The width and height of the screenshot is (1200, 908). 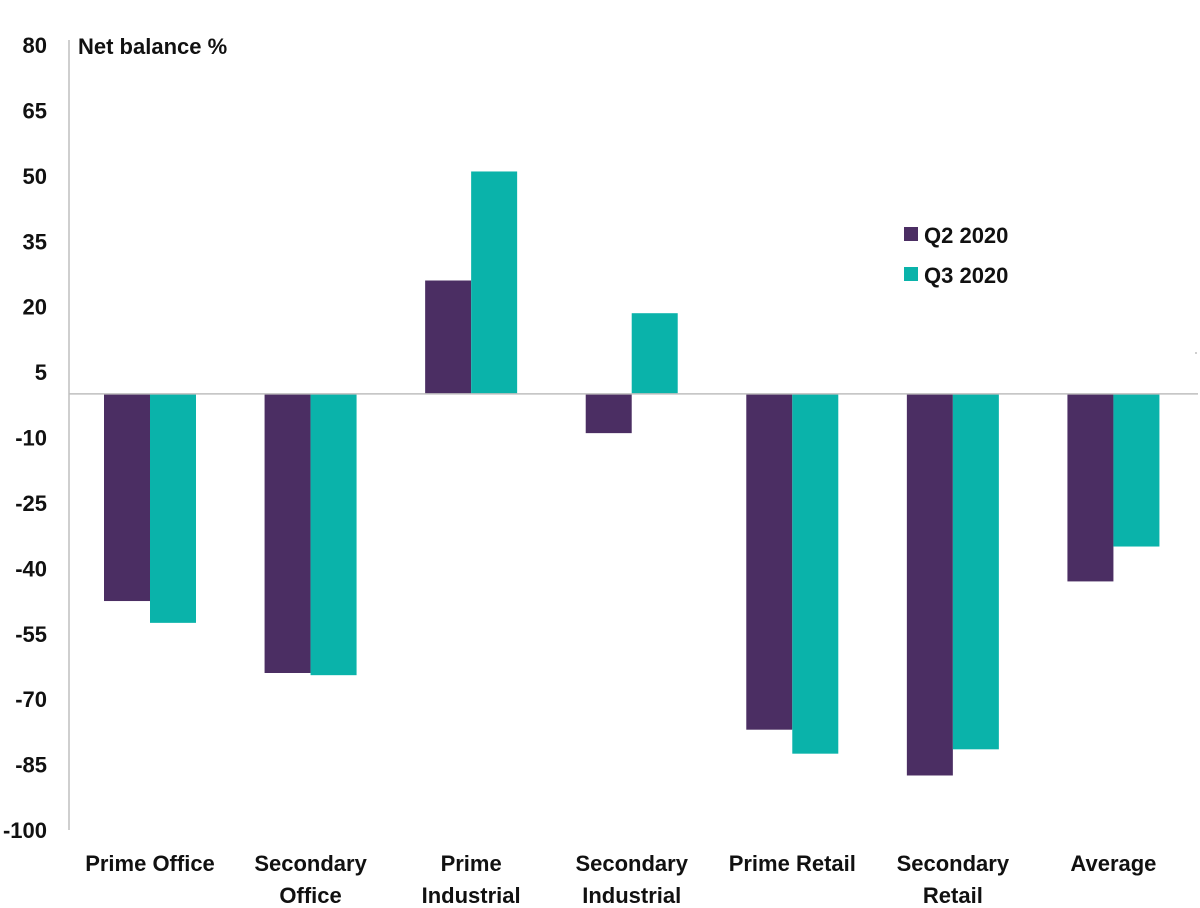 I want to click on y-tick-label: -100, so click(x=25, y=830).